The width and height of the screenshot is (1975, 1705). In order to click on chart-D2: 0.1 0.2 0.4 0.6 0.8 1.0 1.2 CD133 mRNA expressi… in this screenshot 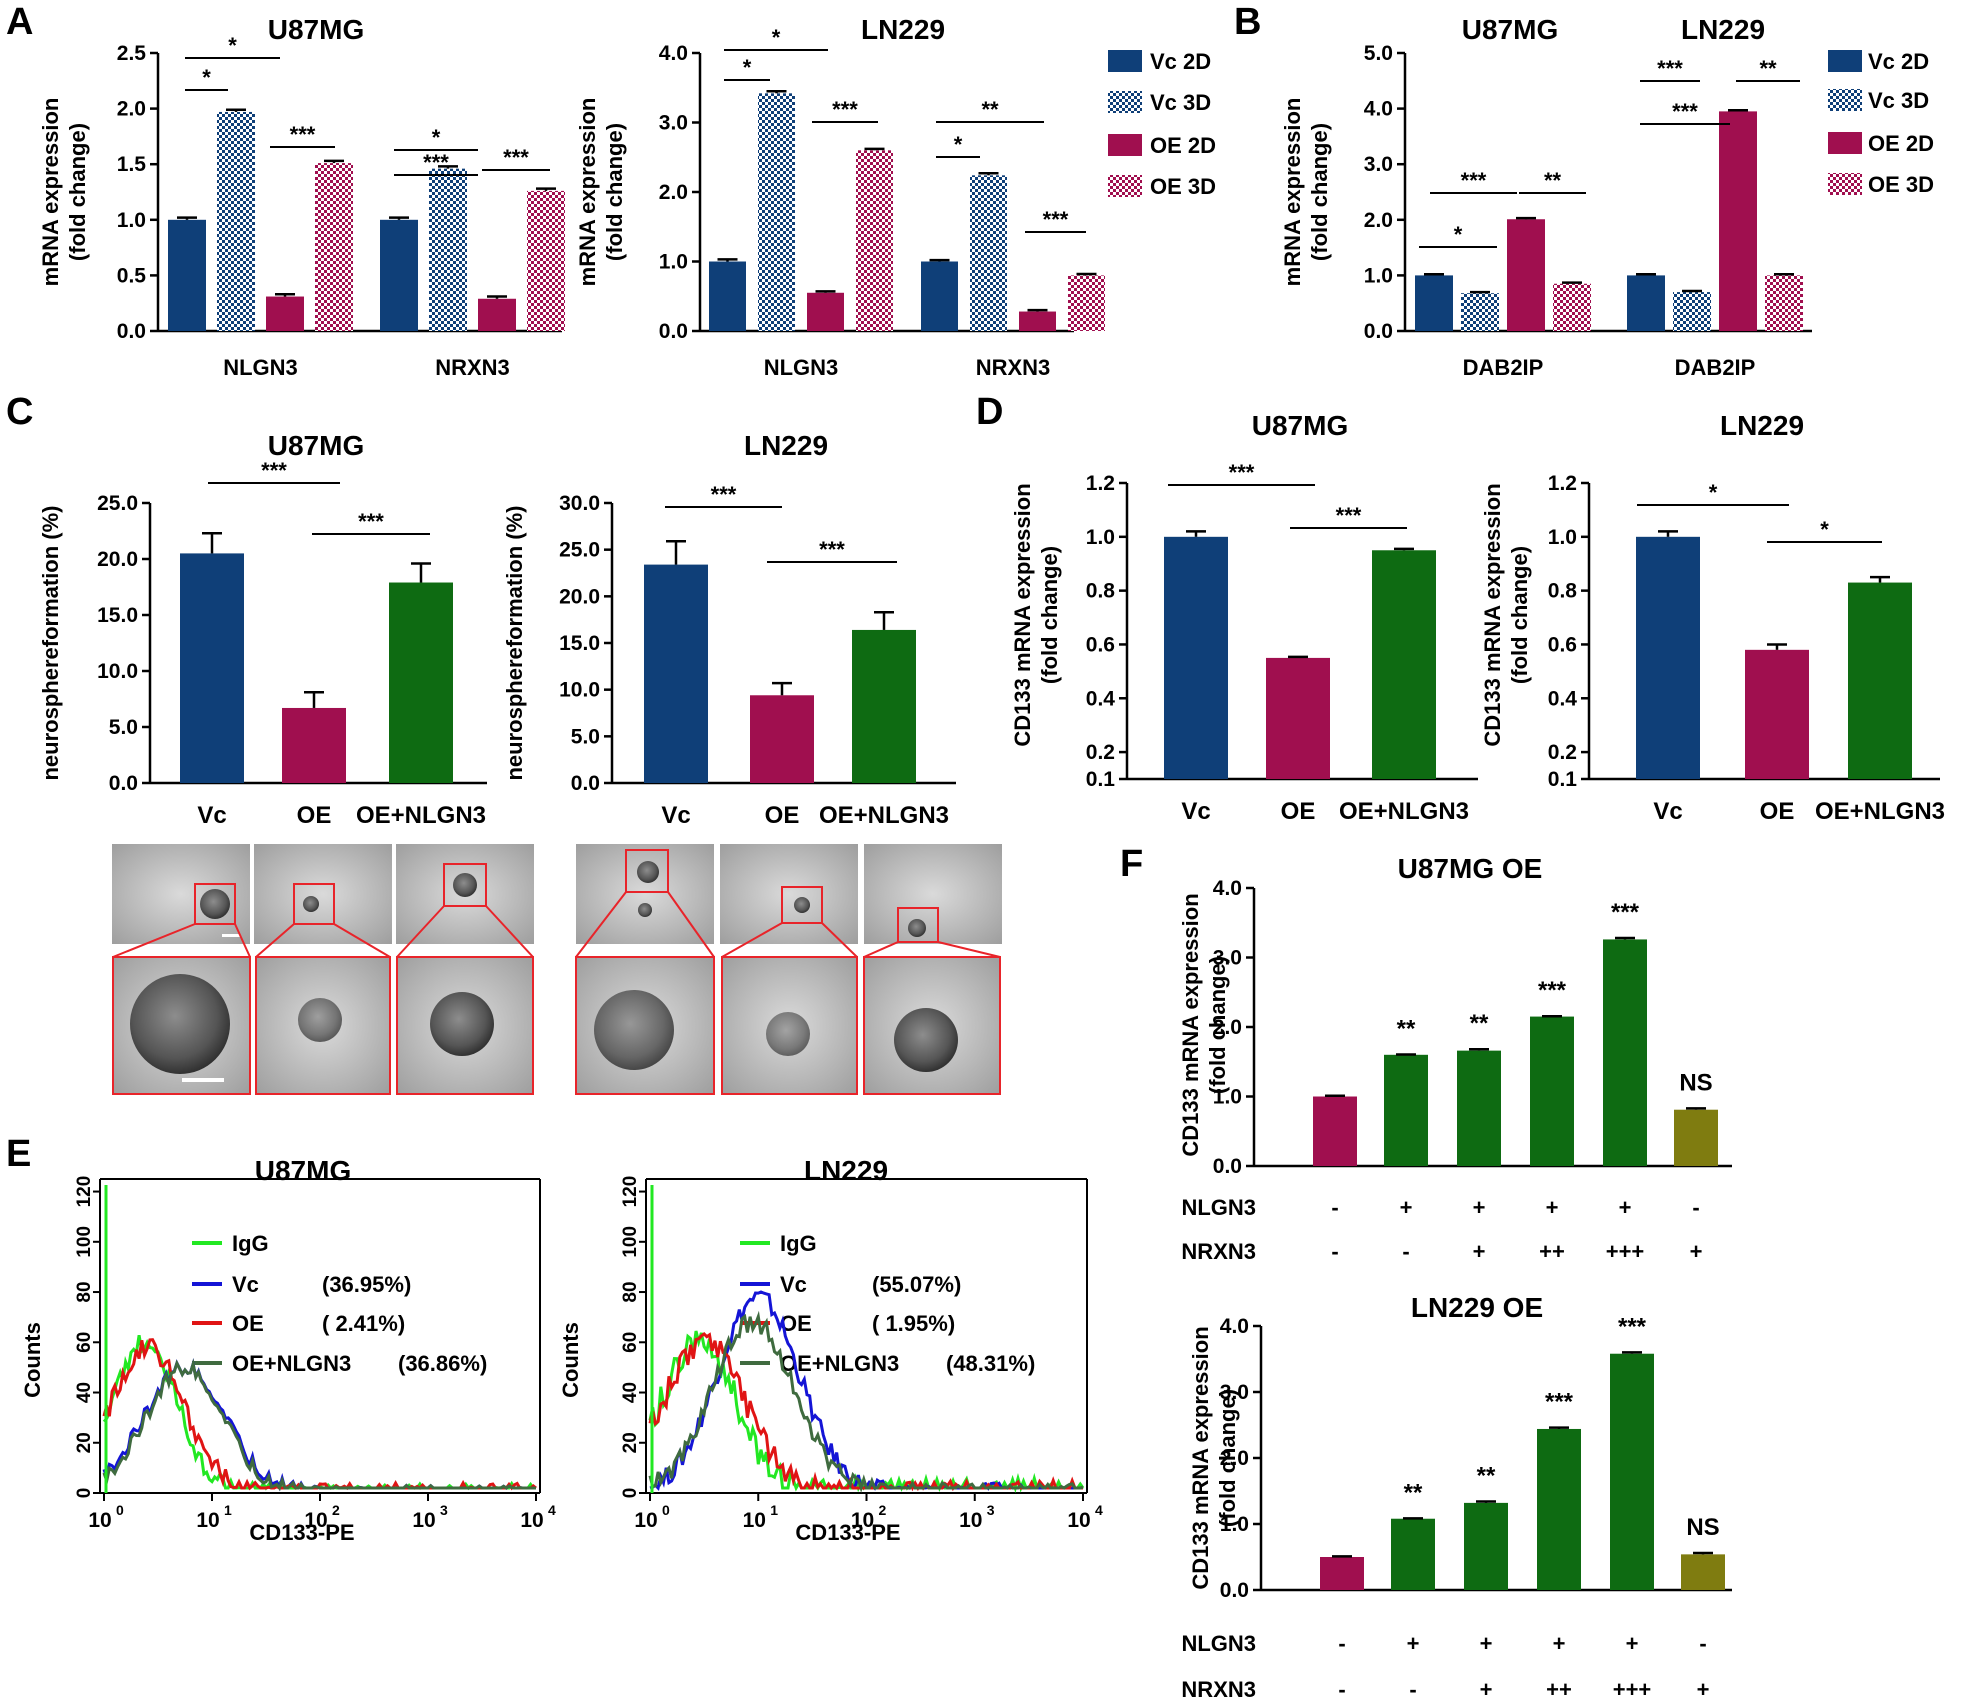, I will do `click(1712, 617)`.